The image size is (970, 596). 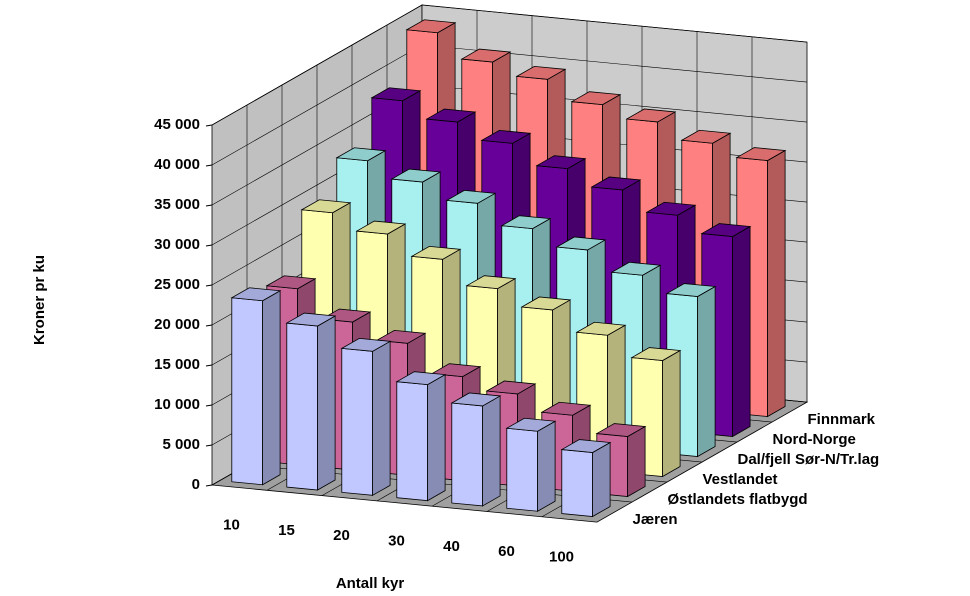 I want to click on y-tick-label: 25 000, so click(x=177, y=284).